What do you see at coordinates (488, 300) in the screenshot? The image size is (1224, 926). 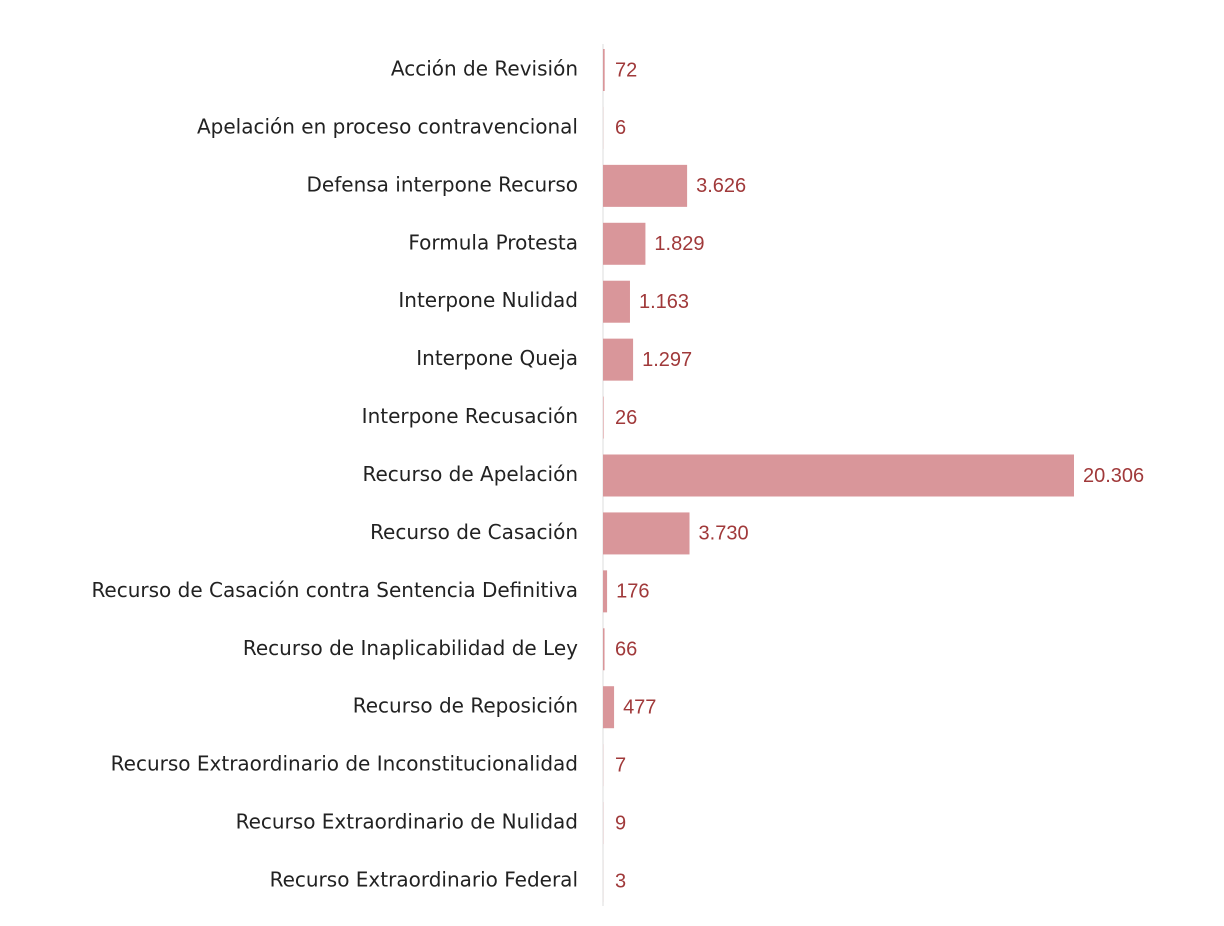 I see `category-label: Interpone Nulidad` at bounding box center [488, 300].